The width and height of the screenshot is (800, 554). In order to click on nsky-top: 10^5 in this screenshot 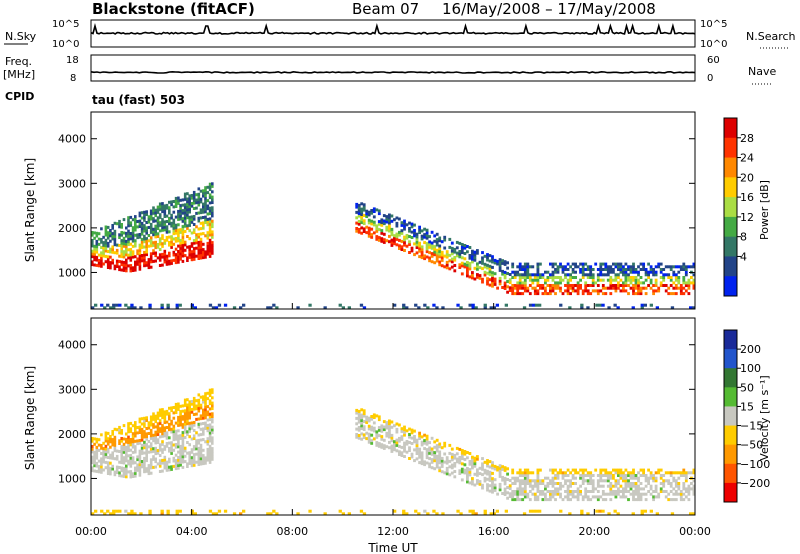, I will do `click(65, 24)`.